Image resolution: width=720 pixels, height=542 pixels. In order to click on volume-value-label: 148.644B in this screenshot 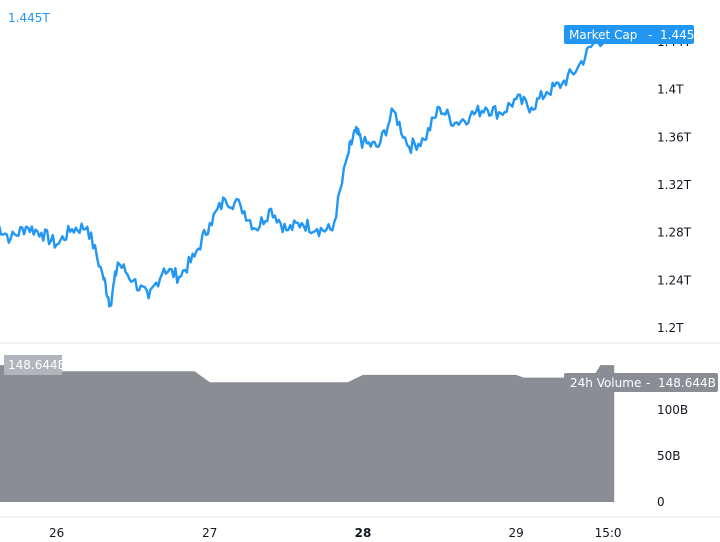, I will do `click(37, 365)`.